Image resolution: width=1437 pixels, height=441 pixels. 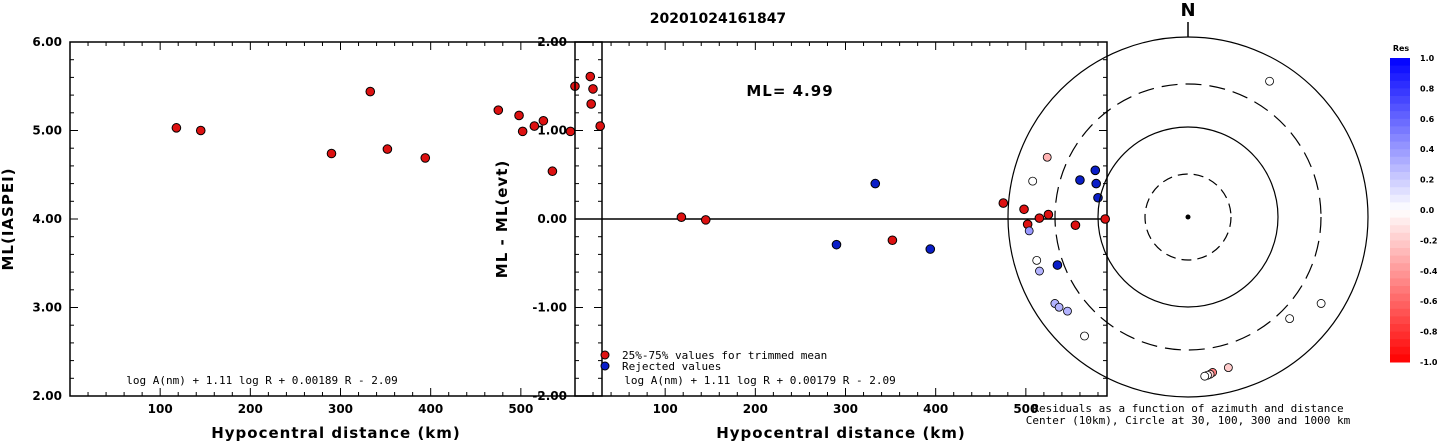 I want to click on colorbar-tick-label: 0.2, so click(x=1427, y=180).